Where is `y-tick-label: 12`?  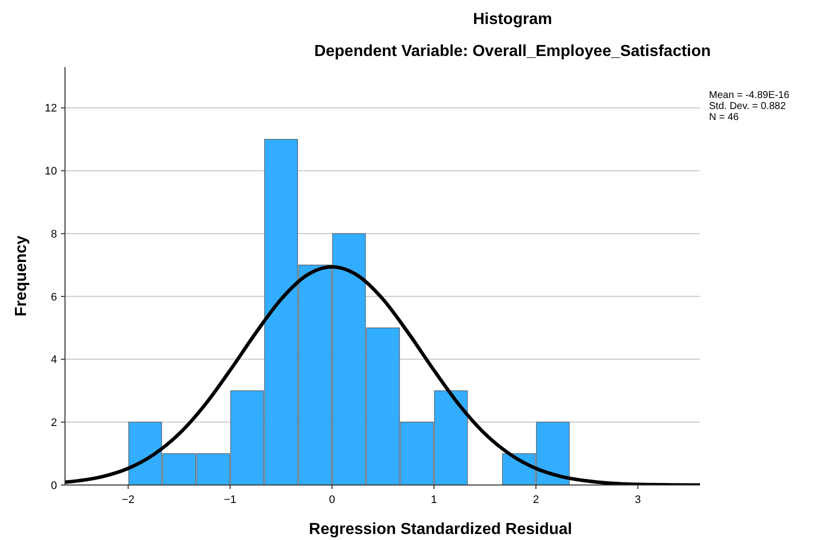
y-tick-label: 12 is located at coordinates (50, 108).